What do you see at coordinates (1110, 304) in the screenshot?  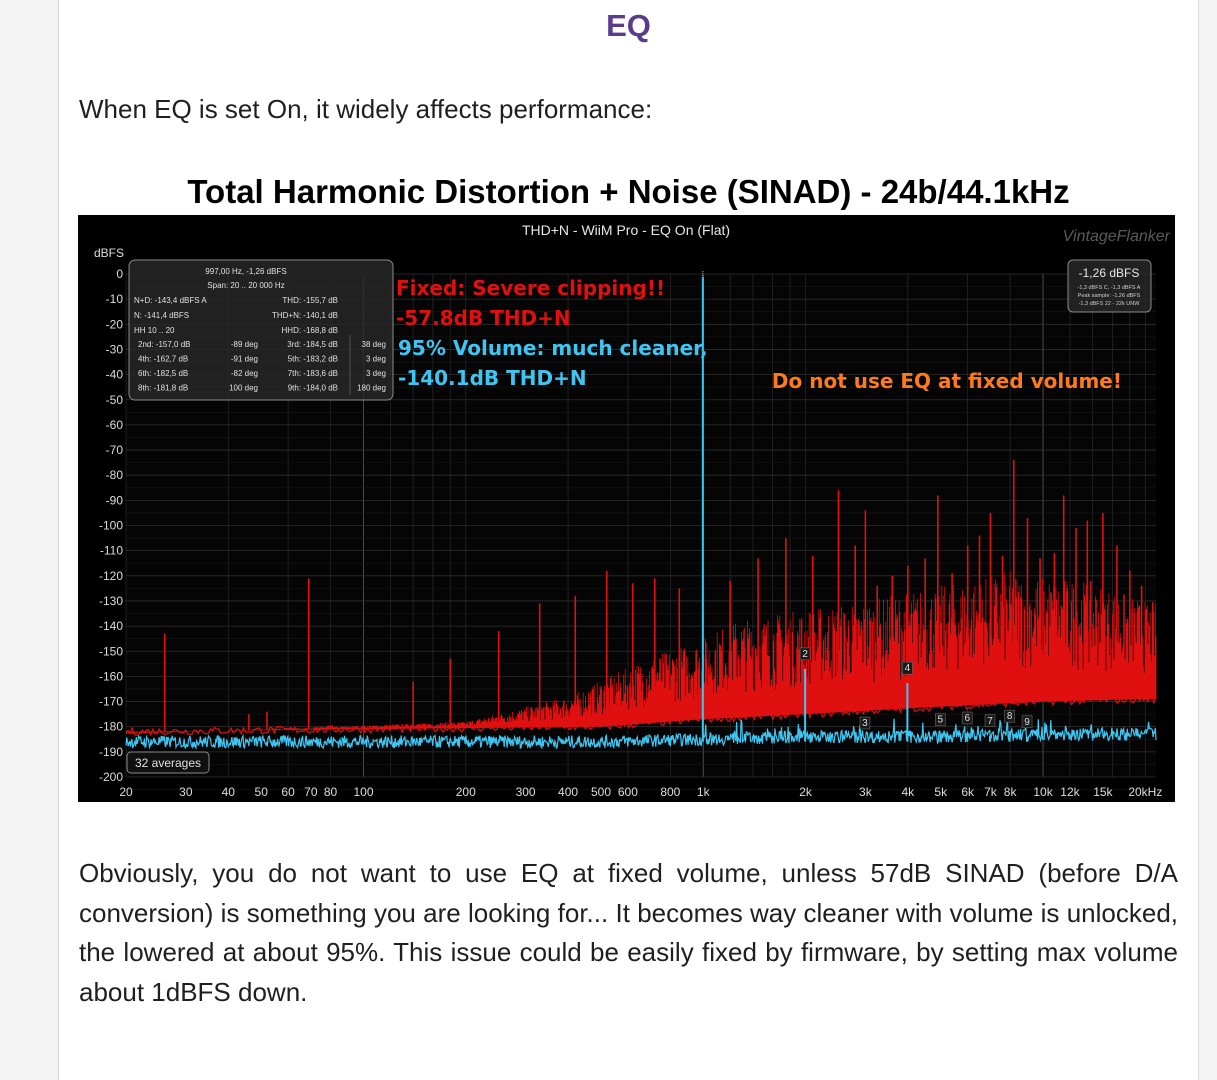 I see `level-detail-line: -1,3 dBFS 22 - 22k UNW` at bounding box center [1110, 304].